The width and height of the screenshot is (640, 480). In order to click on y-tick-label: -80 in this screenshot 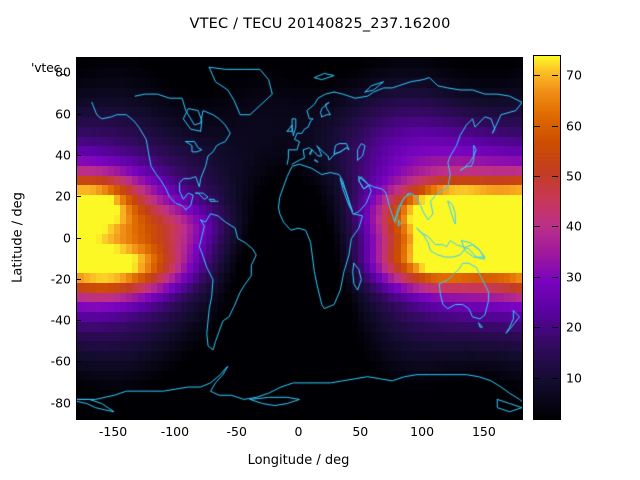, I will do `click(60, 403)`.